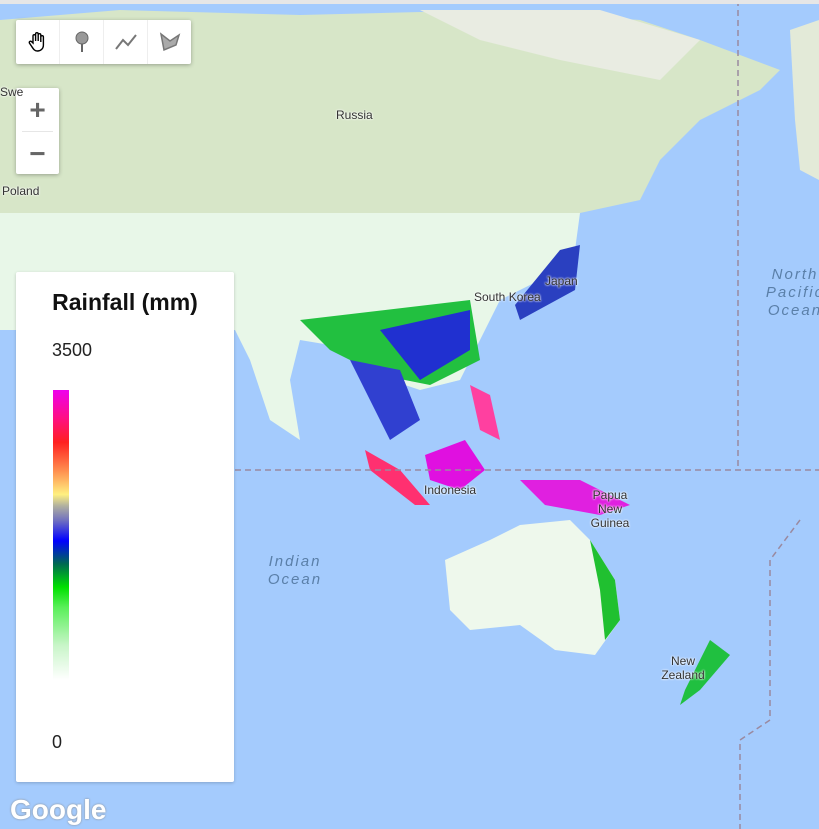 This screenshot has height=829, width=819. What do you see at coordinates (125, 302) in the screenshot?
I see `legend-title: Rainfall (mm)` at bounding box center [125, 302].